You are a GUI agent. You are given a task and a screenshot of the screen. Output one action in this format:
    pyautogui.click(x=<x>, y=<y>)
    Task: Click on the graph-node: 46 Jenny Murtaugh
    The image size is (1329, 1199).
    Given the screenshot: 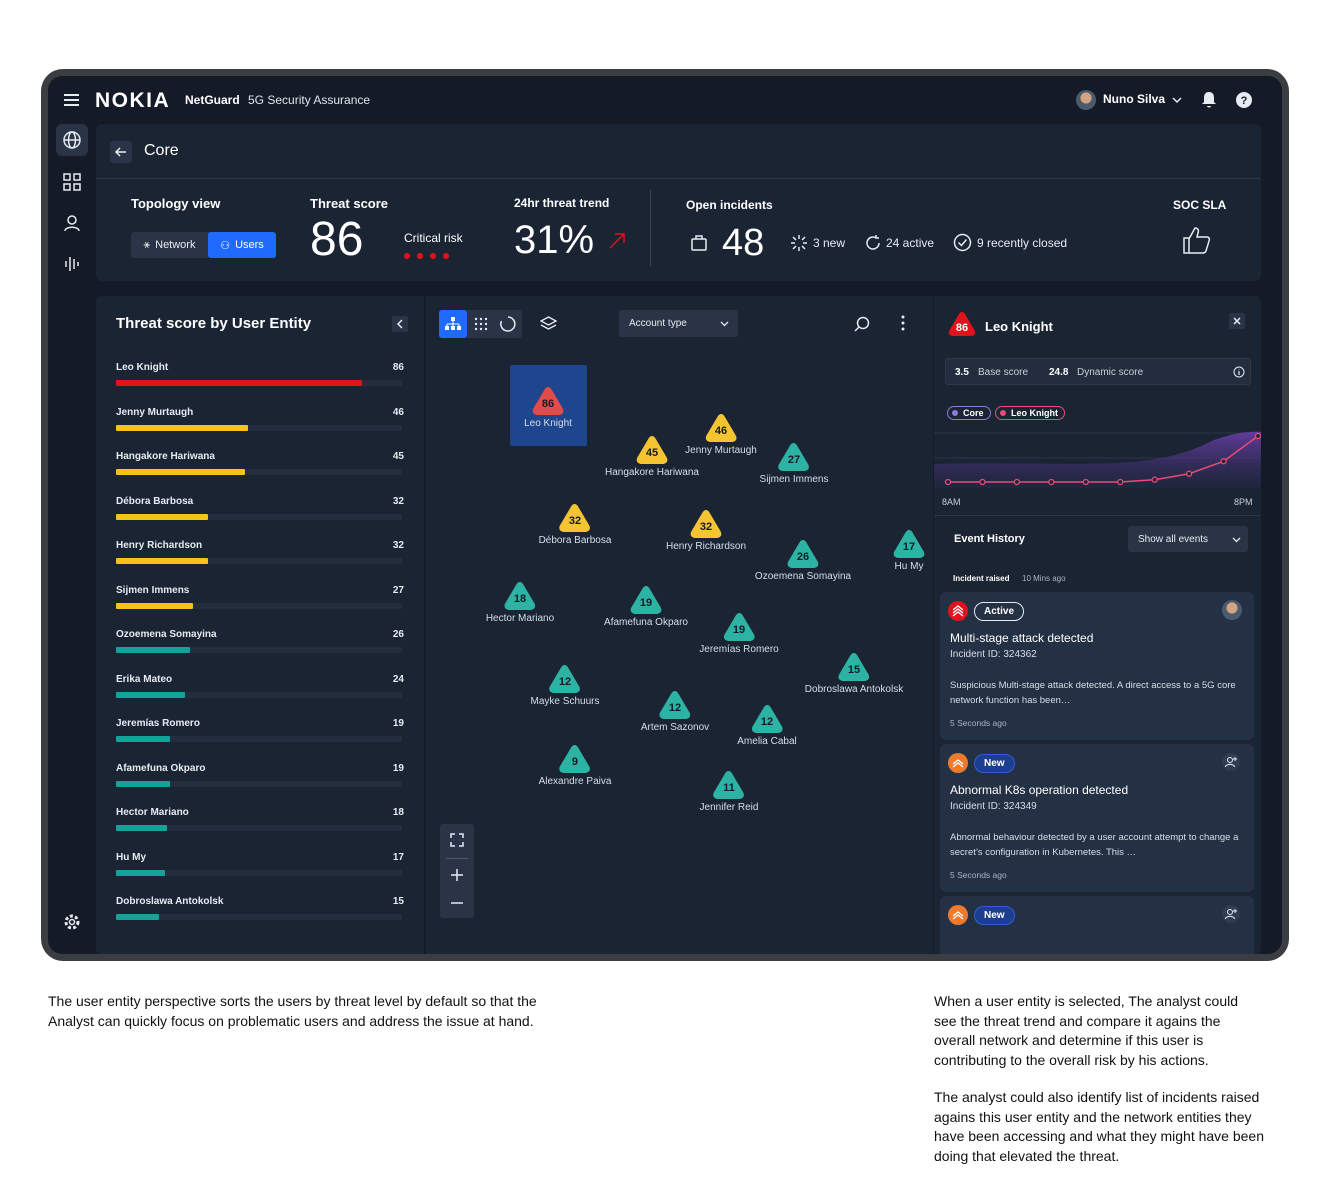 What is the action you would take?
    pyautogui.click(x=721, y=434)
    